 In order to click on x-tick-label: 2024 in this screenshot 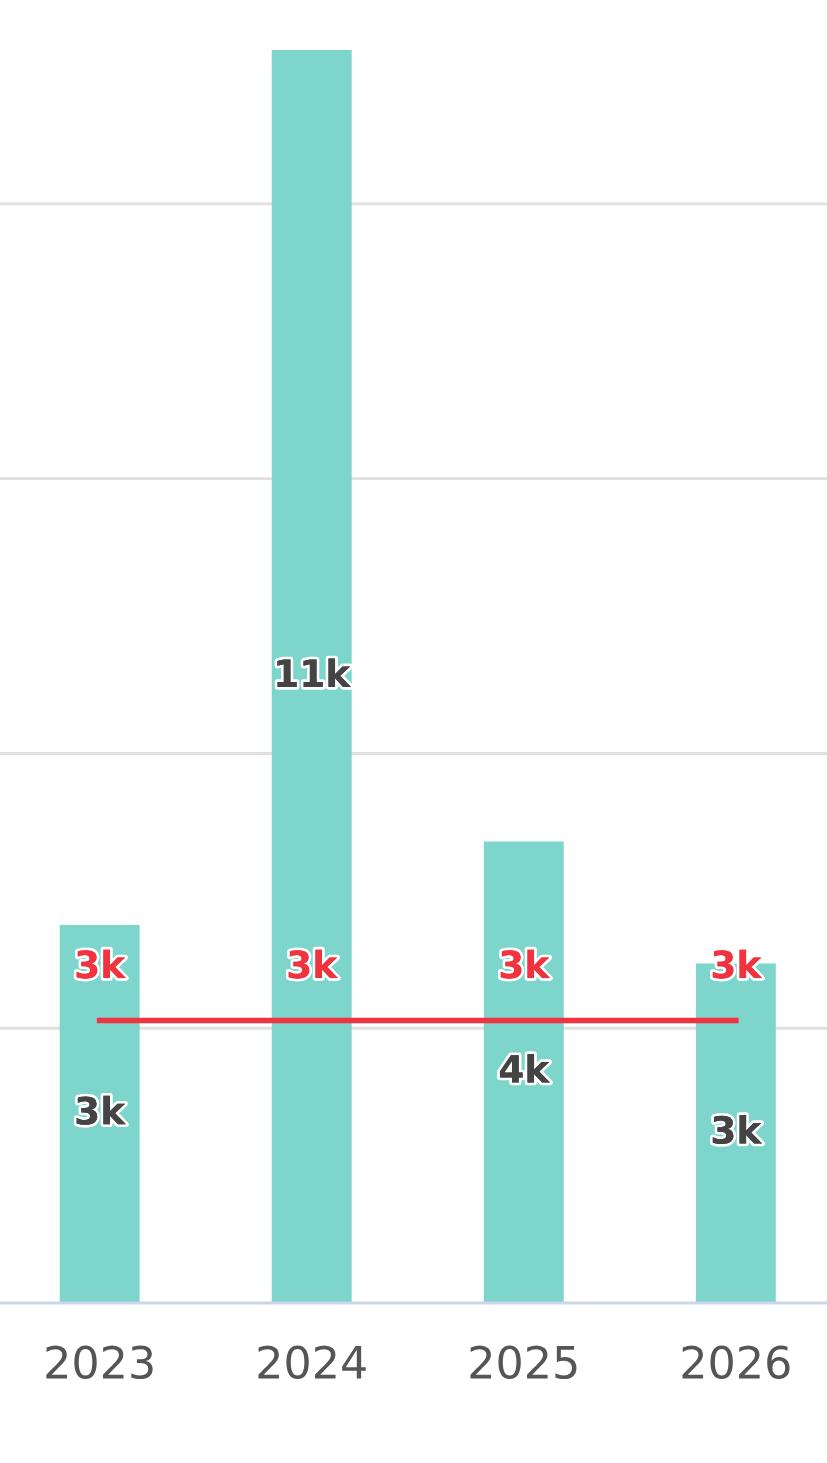, I will do `click(312, 1362)`.